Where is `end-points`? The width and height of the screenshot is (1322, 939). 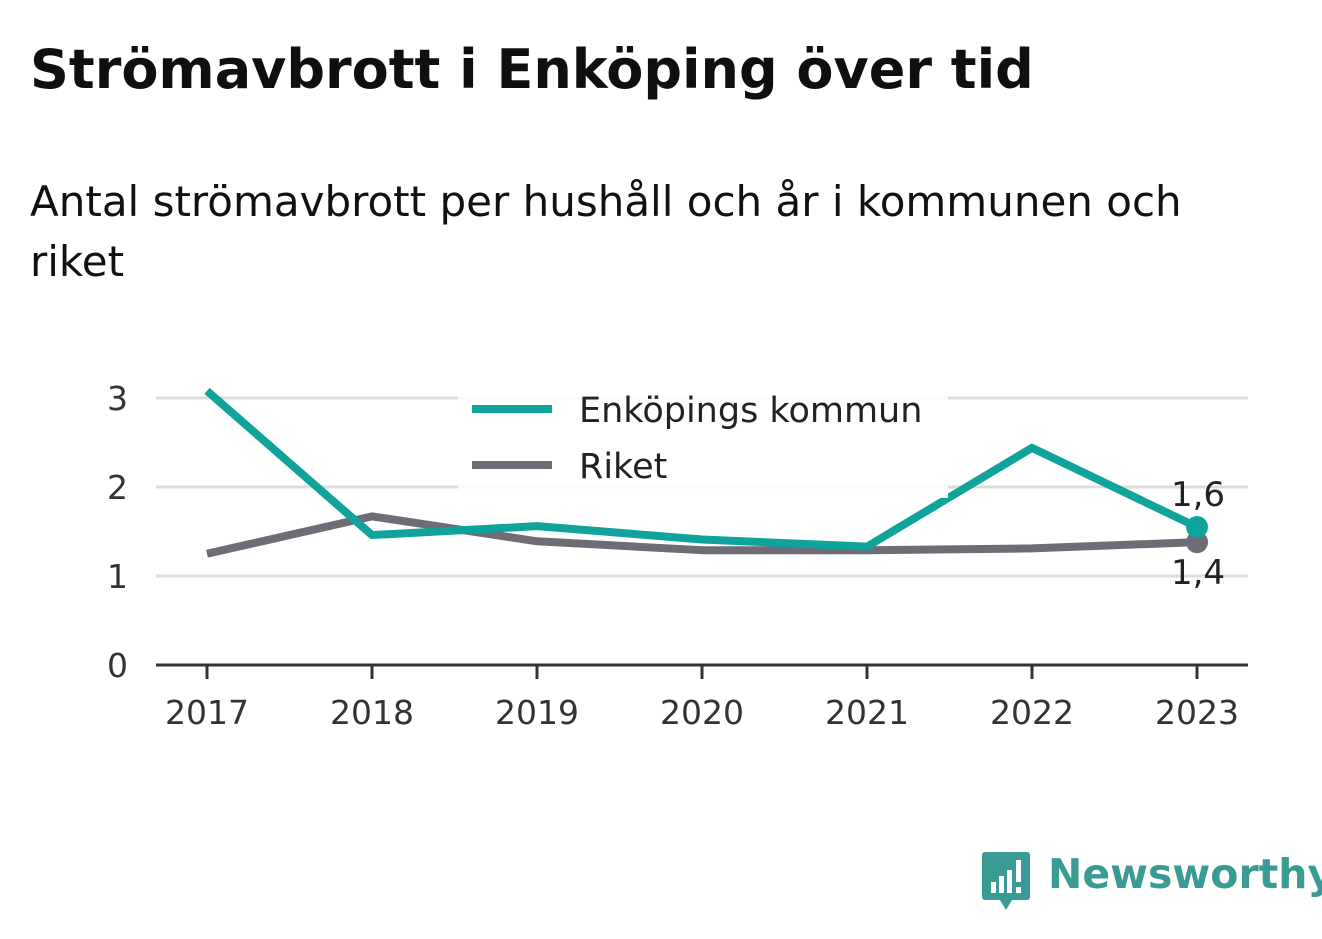 end-points is located at coordinates (1197, 535).